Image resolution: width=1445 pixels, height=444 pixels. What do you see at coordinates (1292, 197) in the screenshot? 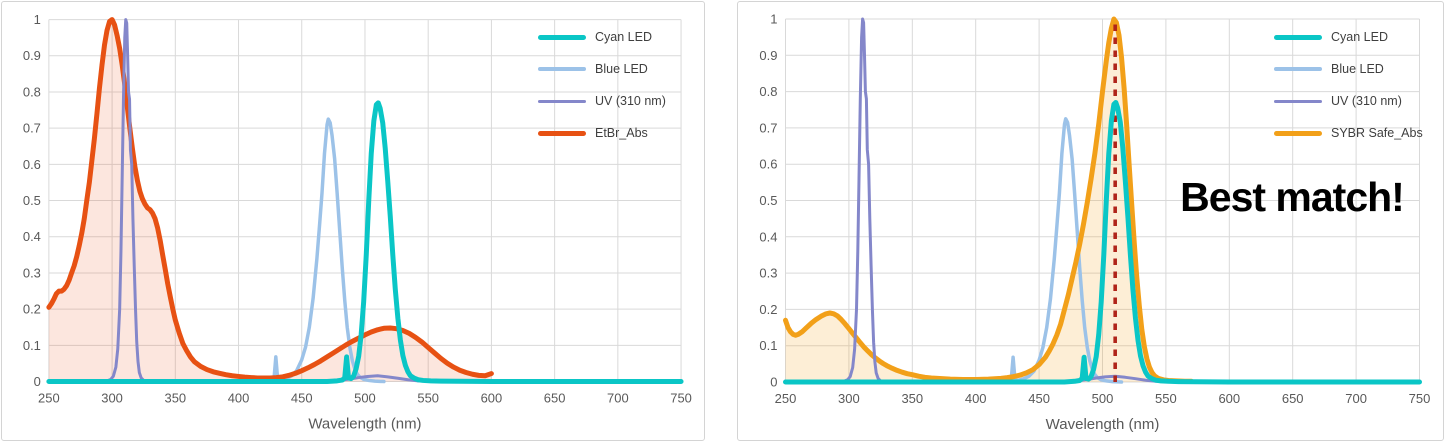
I see `best-match-annotation: Best match!` at bounding box center [1292, 197].